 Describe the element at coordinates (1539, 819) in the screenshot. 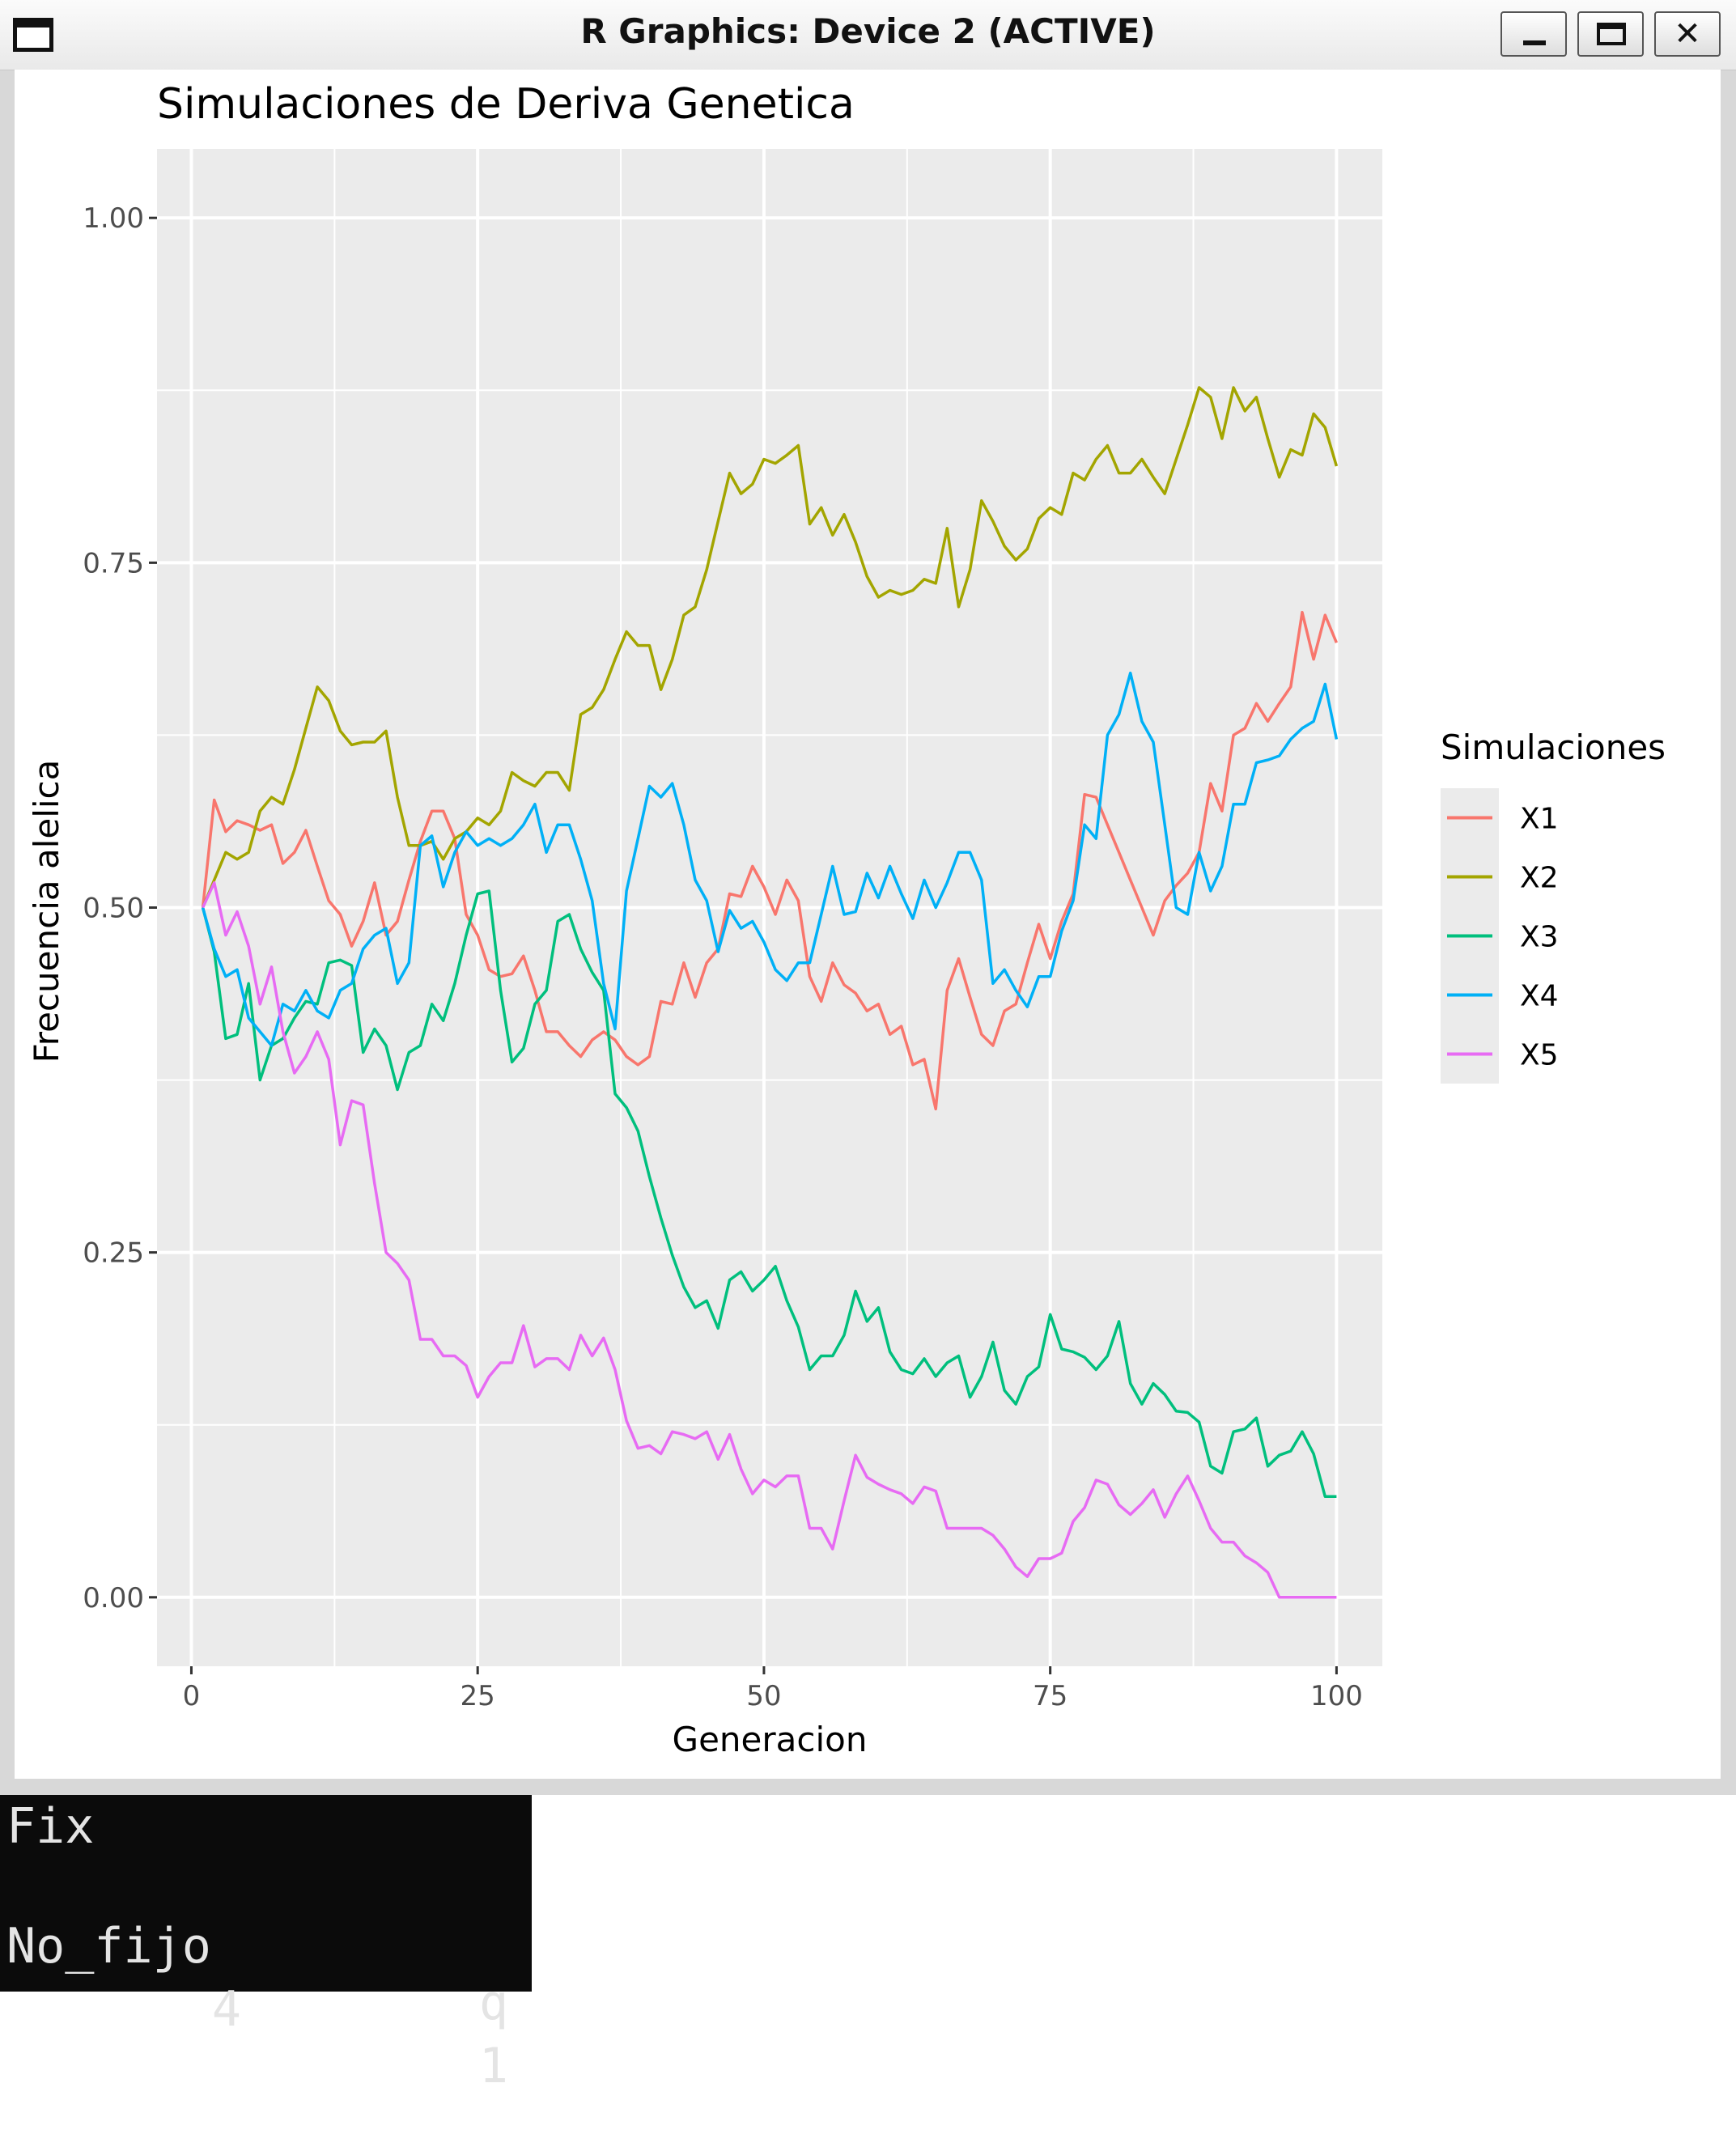

I see `legend-label-x1: X1` at that location.